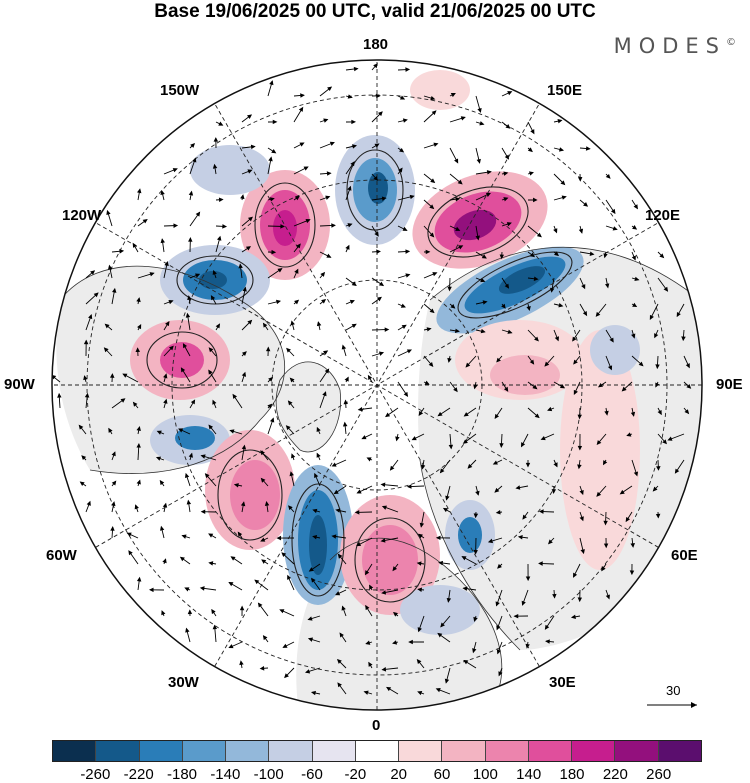 The height and width of the screenshot is (783, 750). Describe the element at coordinates (615, 774) in the screenshot. I see `colorbar-tick-label: 220` at that location.